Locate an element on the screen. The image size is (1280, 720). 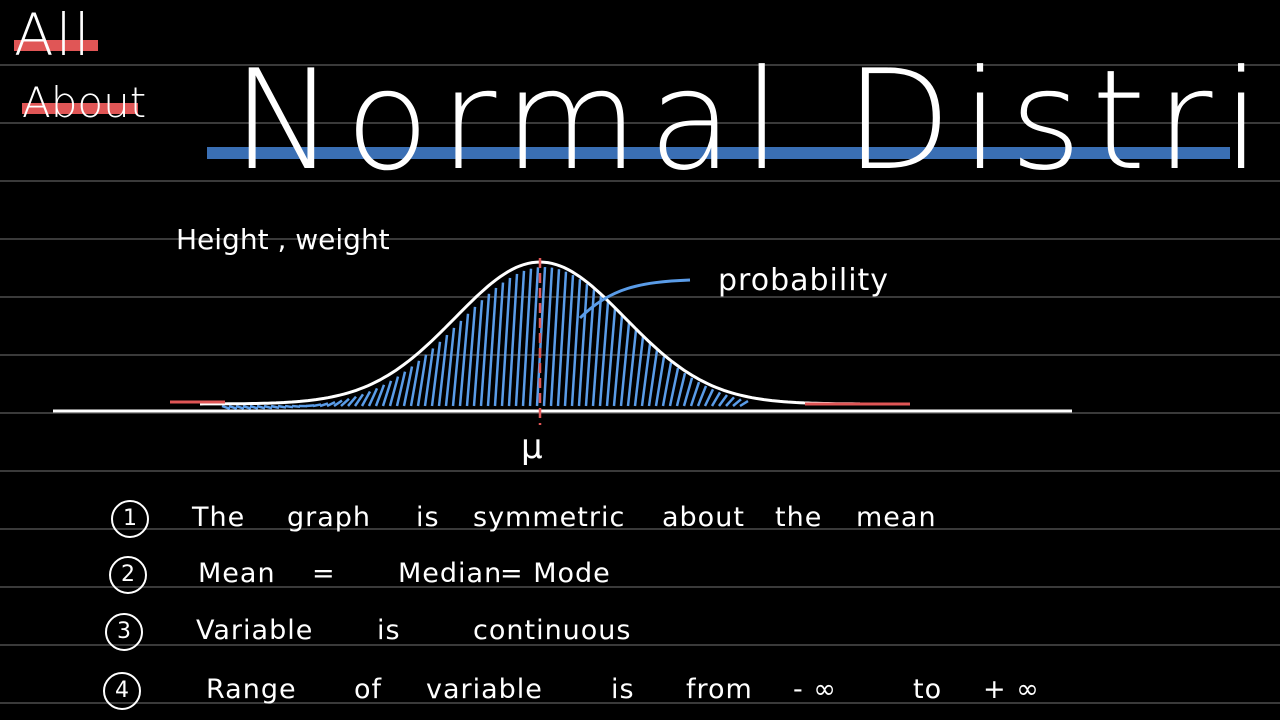
property-word: variable is located at coordinates (484, 689).